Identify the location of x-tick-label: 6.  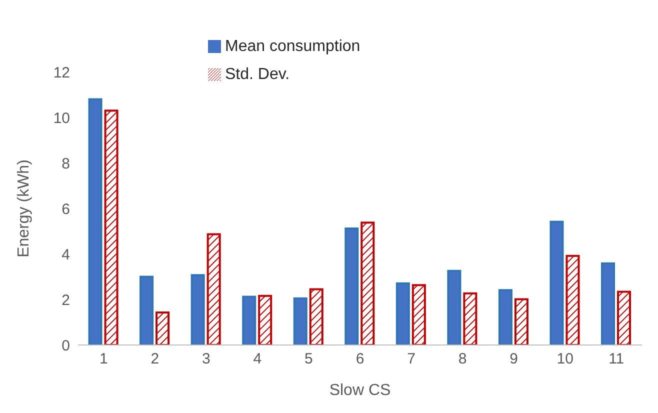
(360, 359).